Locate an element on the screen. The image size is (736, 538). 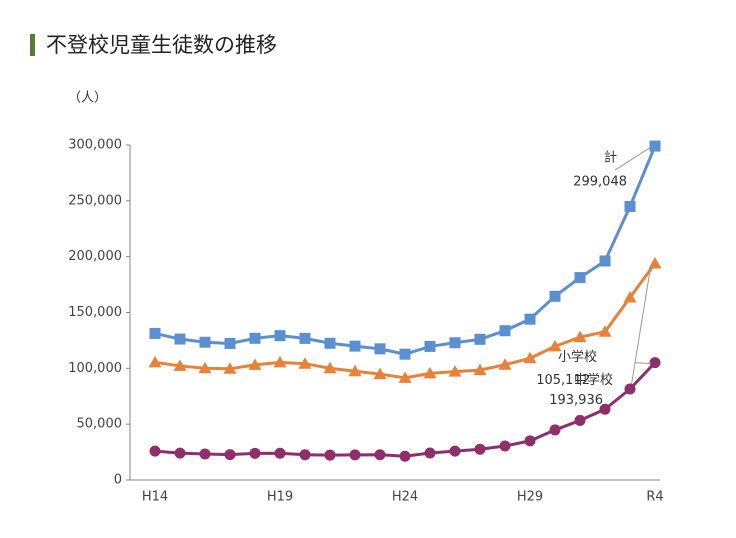
y-tick-label: 0 is located at coordinates (118, 480).